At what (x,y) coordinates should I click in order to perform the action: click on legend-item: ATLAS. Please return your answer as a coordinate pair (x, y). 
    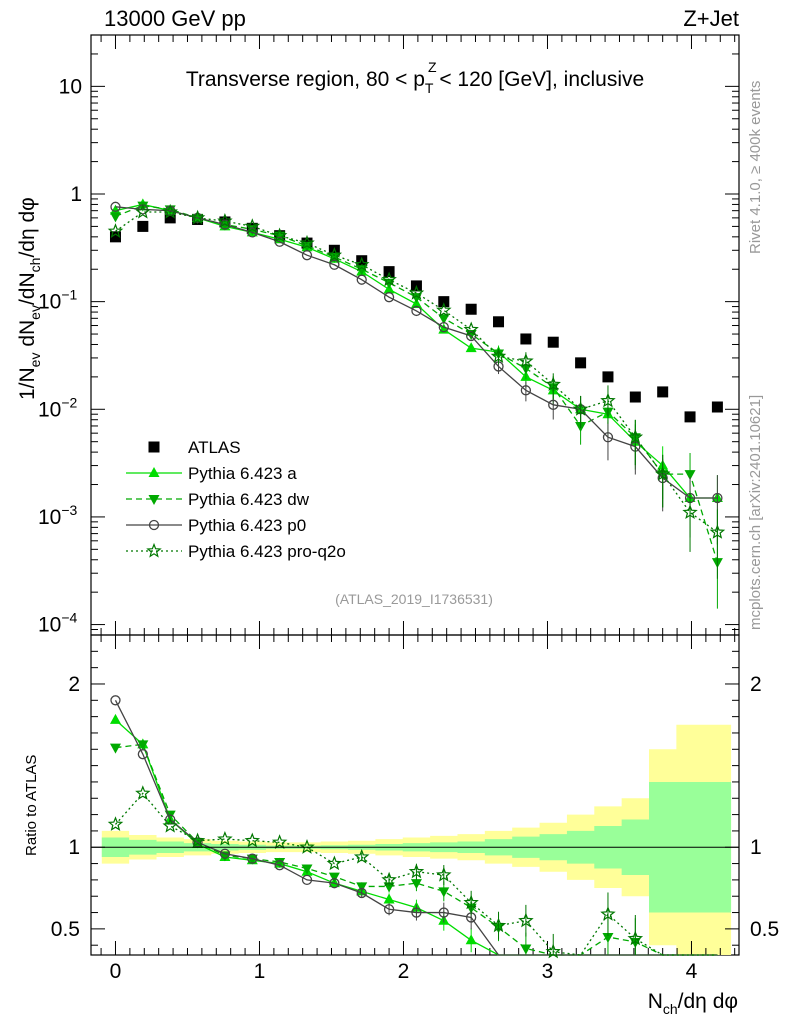
    Looking at the image, I should click on (194, 447).